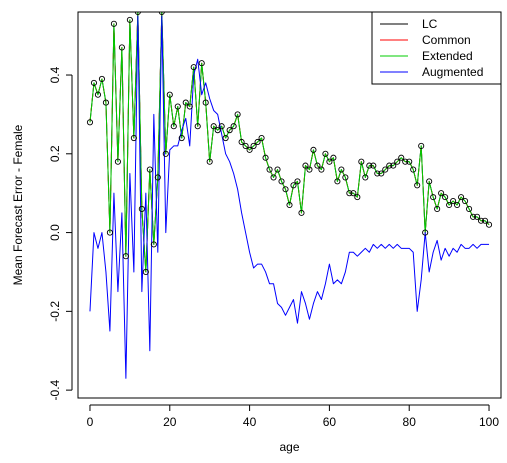  I want to click on x-tick-label-0: 0, so click(90, 422).